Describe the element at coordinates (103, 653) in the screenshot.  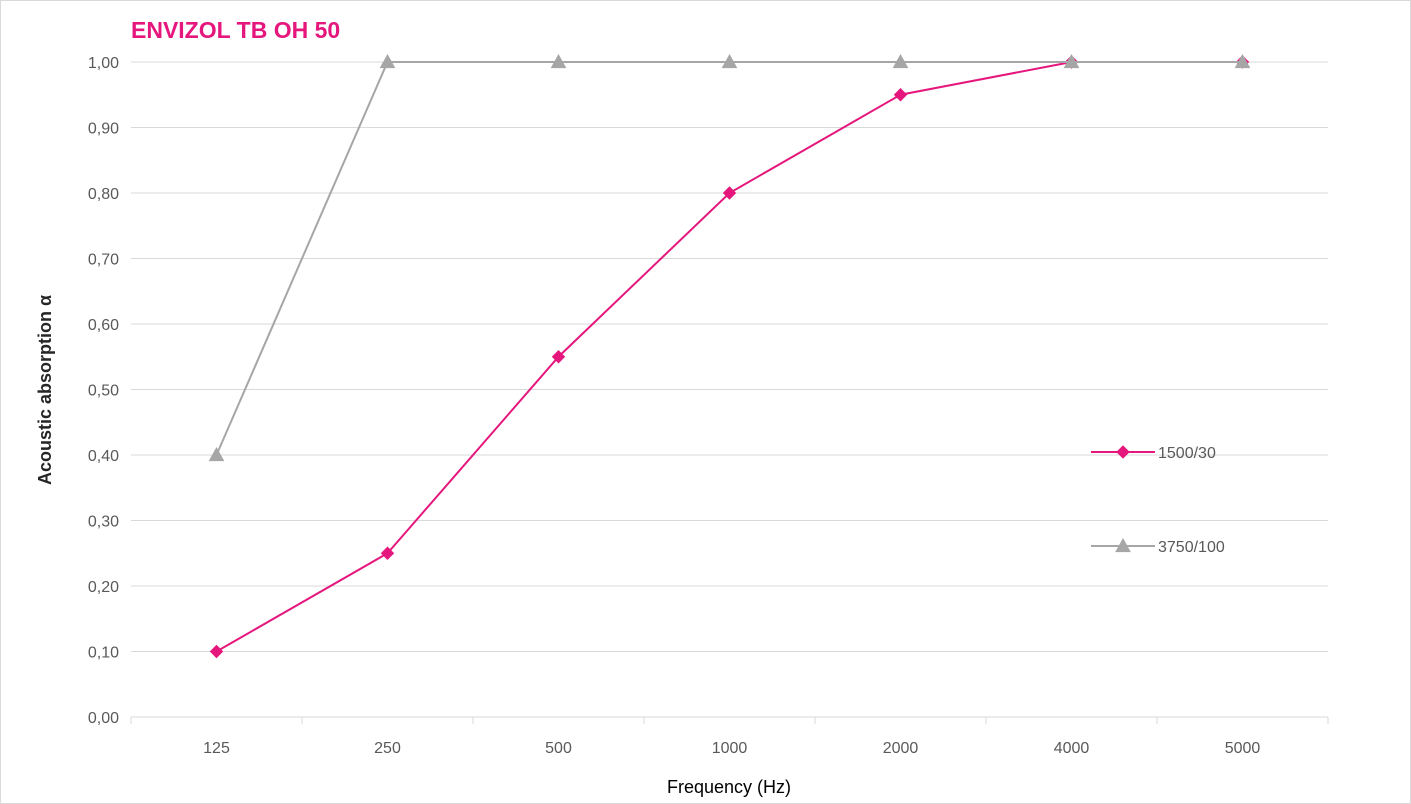
I see `y-tick-label: 0,10` at that location.